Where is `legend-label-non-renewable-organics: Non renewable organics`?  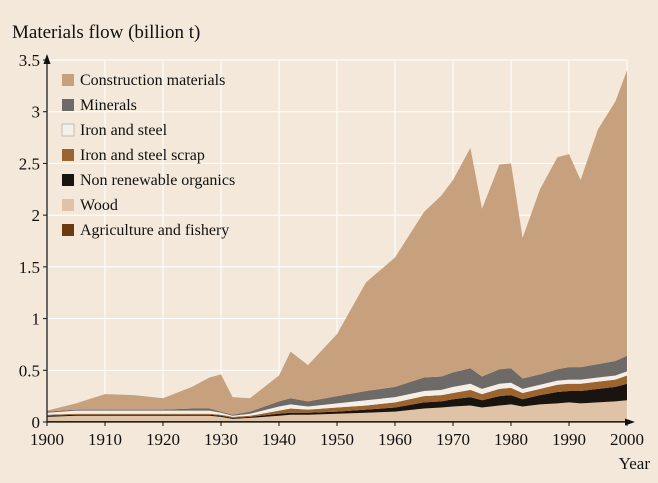
legend-label-non-renewable-organics: Non renewable organics is located at coordinates (157, 180).